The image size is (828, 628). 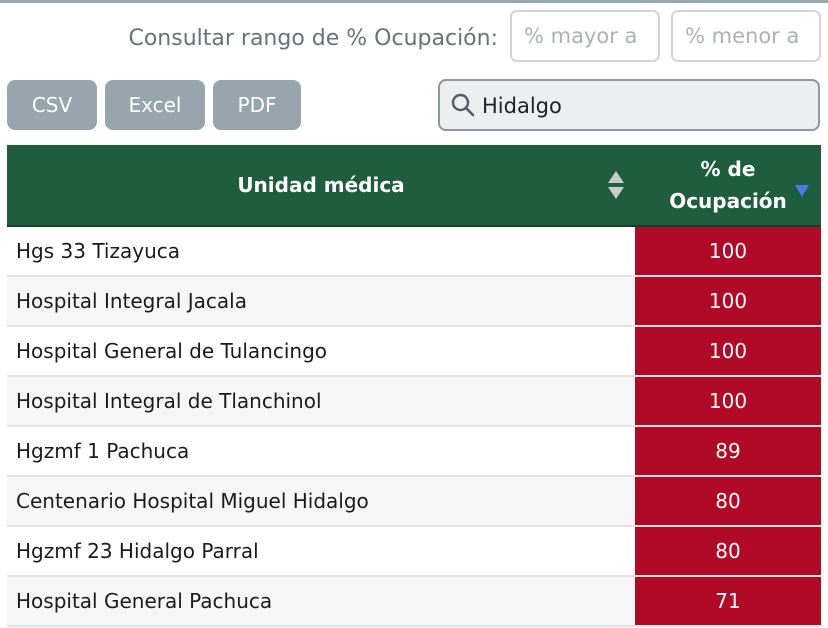 What do you see at coordinates (414, 302) in the screenshot?
I see `table-row: Hospital Integral Jacala 100` at bounding box center [414, 302].